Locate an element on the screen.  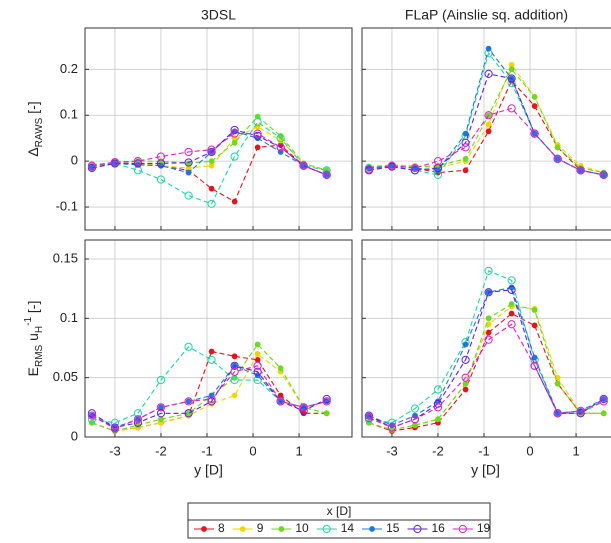
panel-title: 3DSL is located at coordinates (218, 15).